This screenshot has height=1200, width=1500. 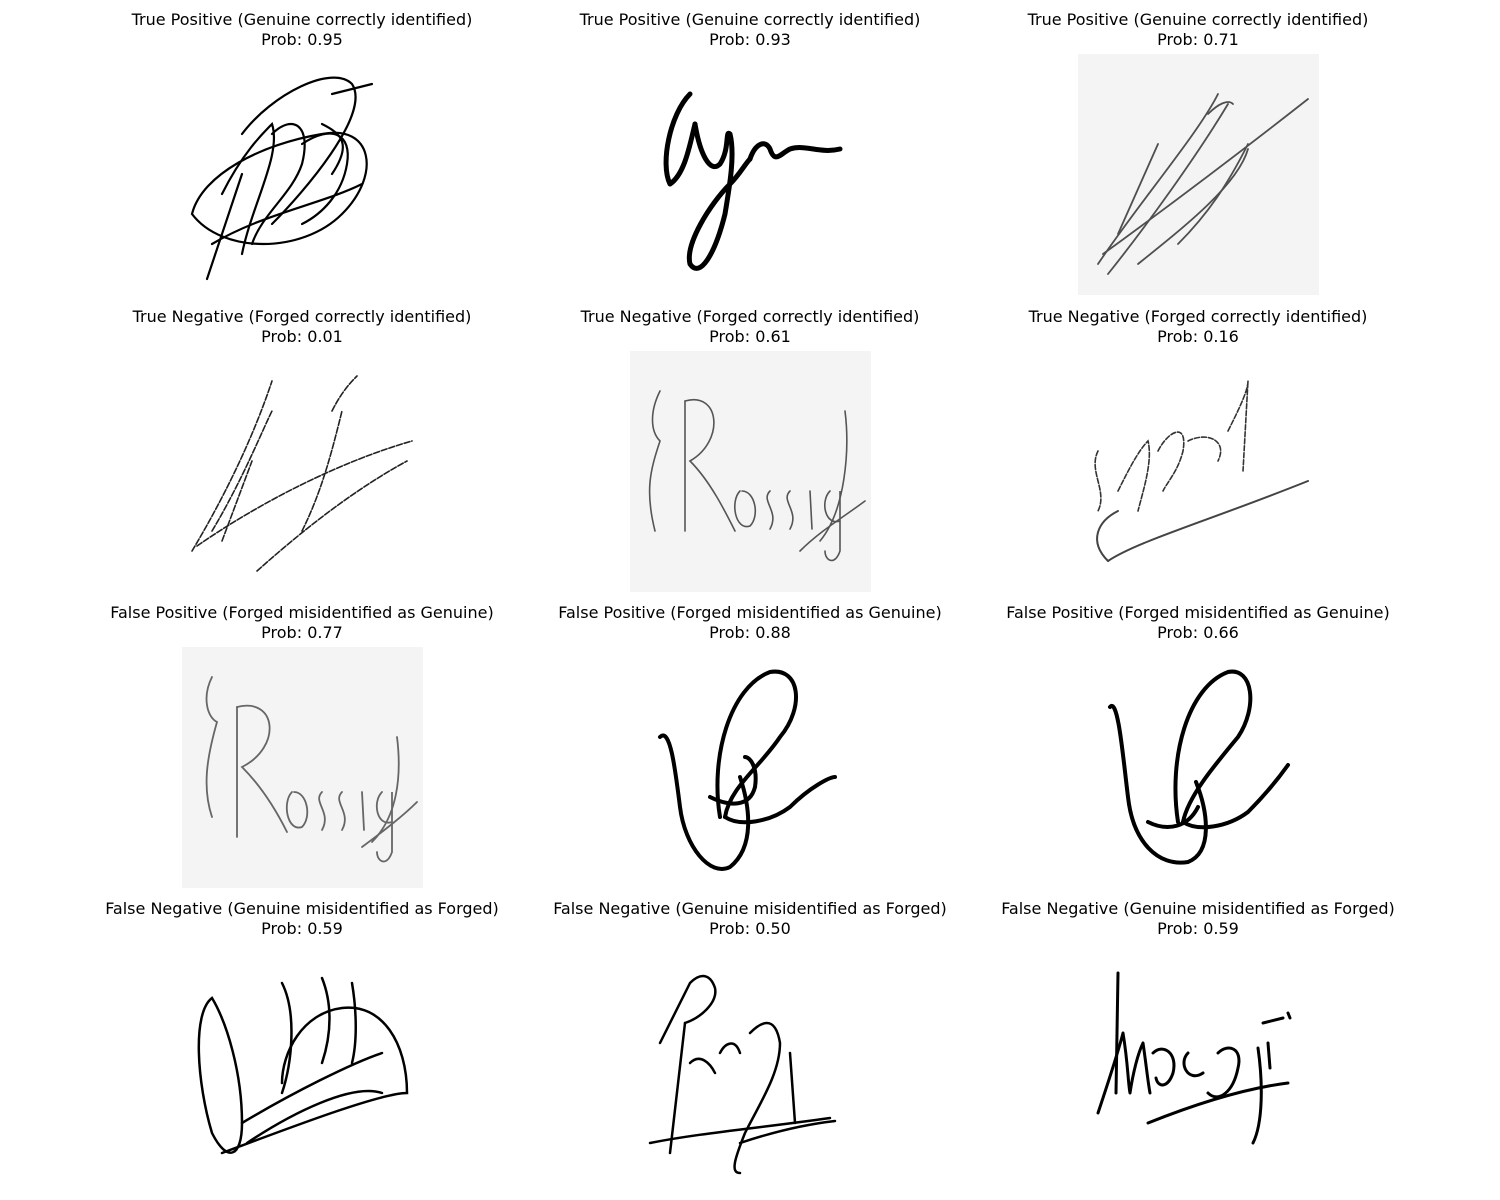 What do you see at coordinates (282, 178) in the screenshot?
I see `signature-scribble-icon` at bounding box center [282, 178].